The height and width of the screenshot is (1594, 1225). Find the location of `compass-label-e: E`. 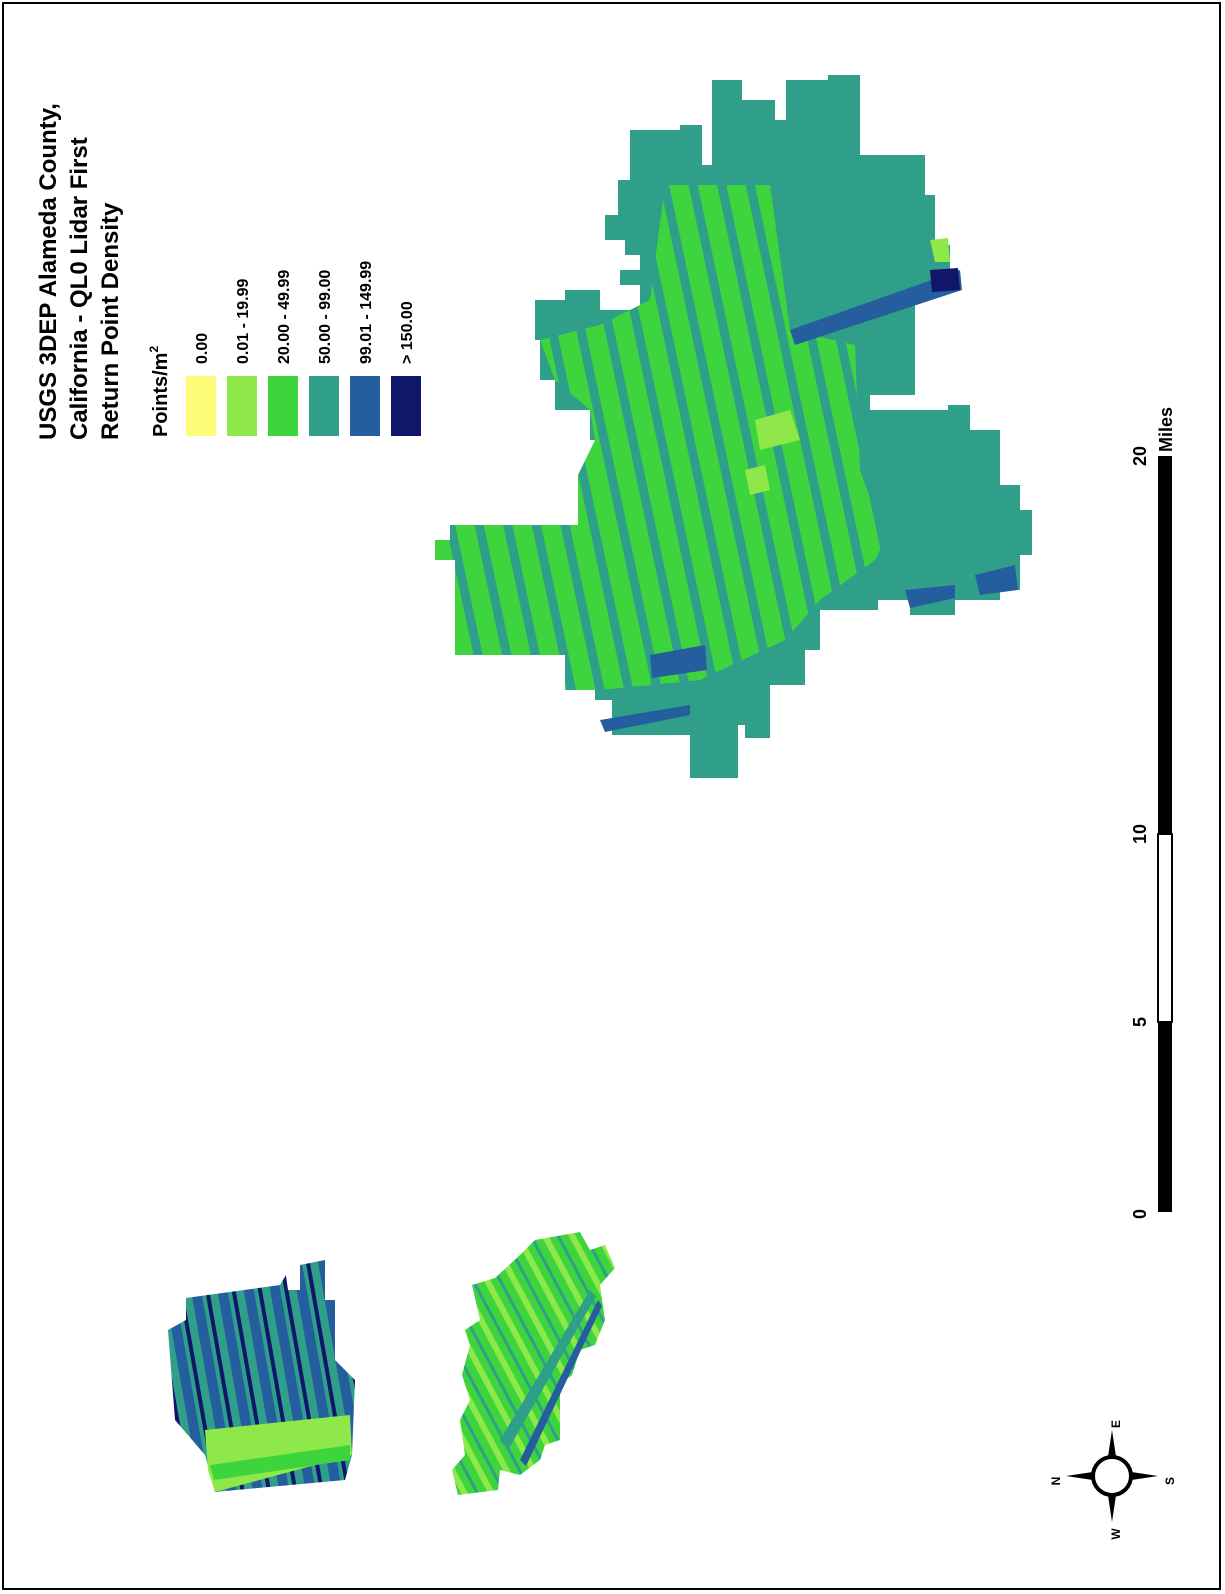

compass-label-e: E is located at coordinates (1116, 1424).